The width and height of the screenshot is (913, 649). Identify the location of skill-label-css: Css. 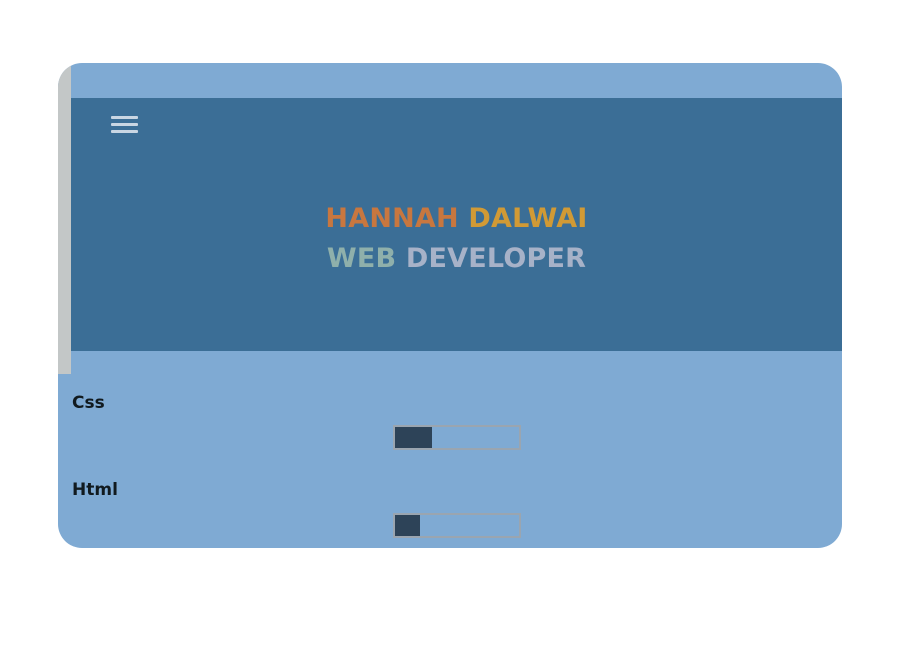
(88, 403).